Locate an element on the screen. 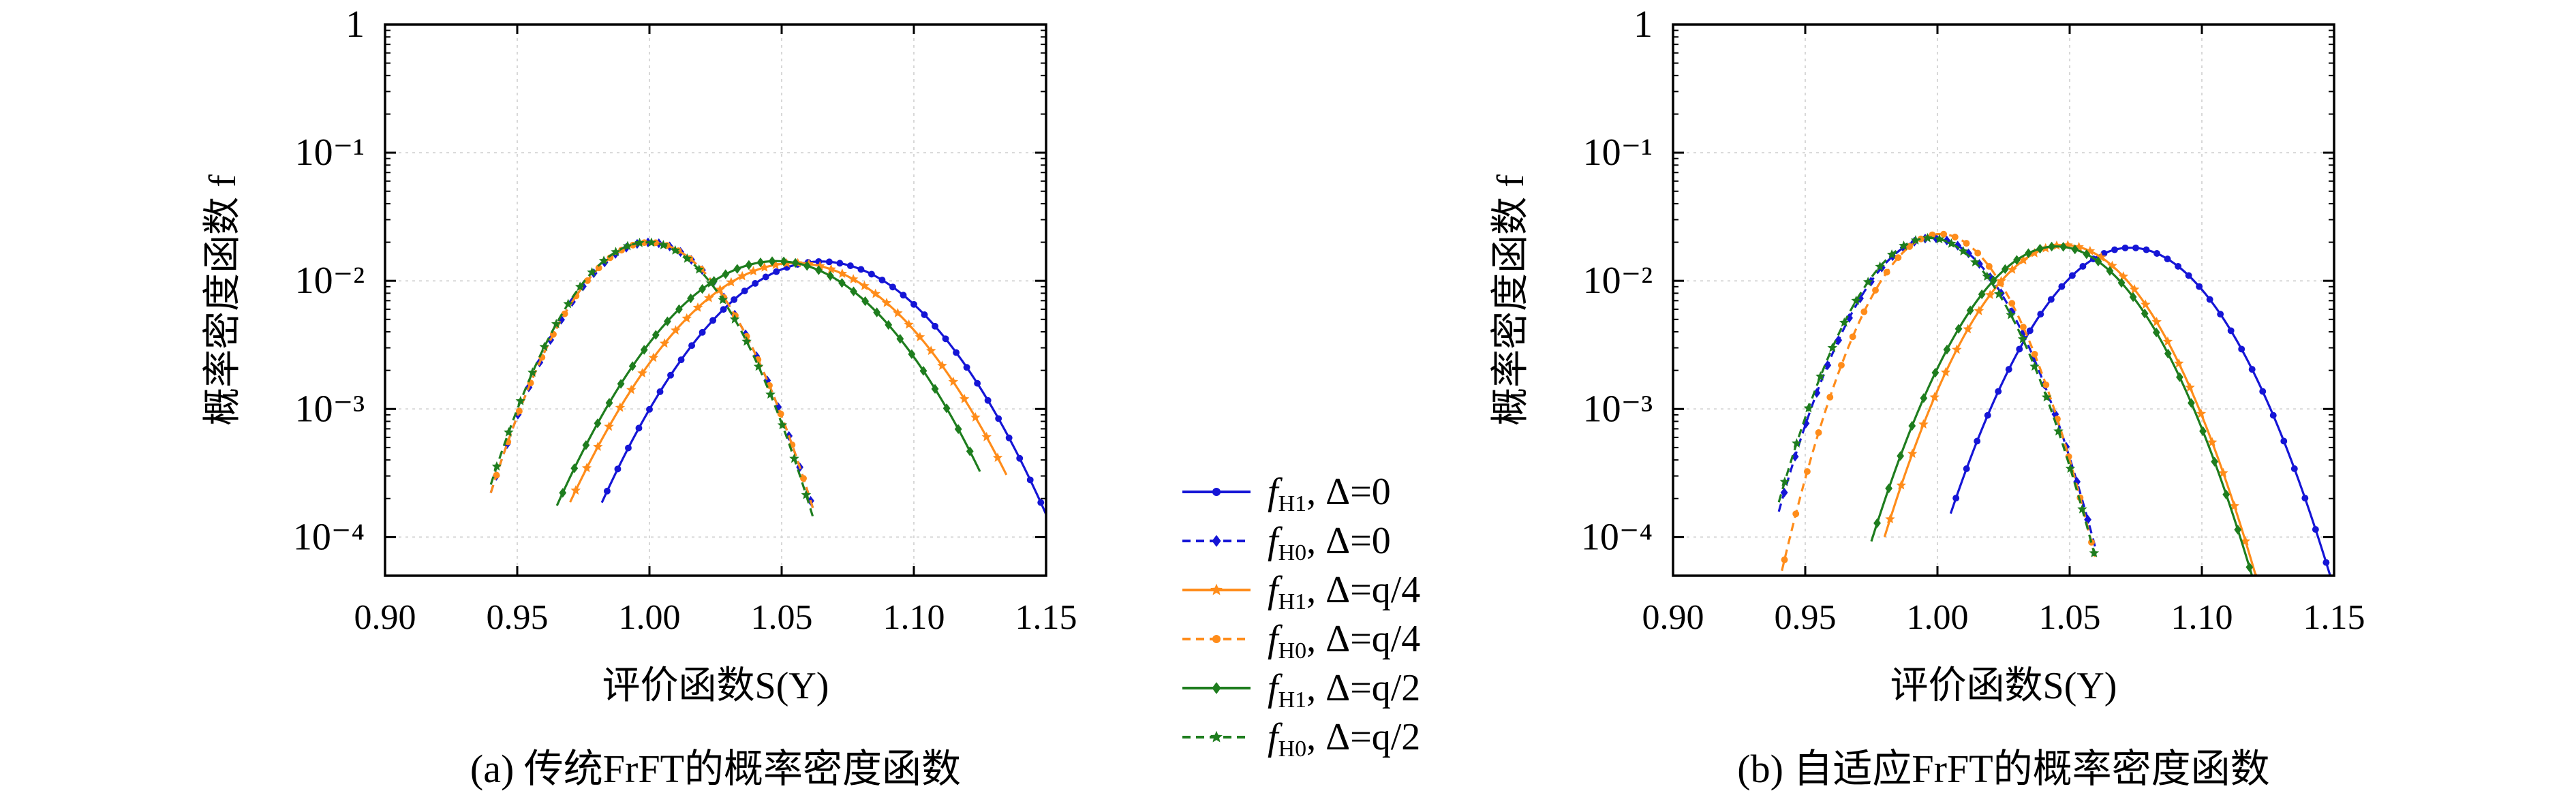  x-tick-label: 0.90 is located at coordinates (1673, 617).